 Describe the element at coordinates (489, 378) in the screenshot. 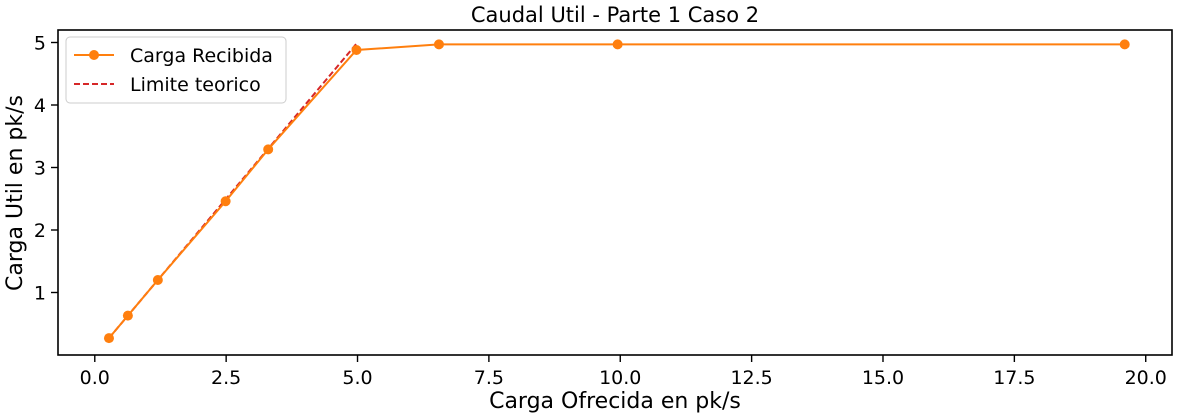

I see `x-tick-label: 7.5` at that location.